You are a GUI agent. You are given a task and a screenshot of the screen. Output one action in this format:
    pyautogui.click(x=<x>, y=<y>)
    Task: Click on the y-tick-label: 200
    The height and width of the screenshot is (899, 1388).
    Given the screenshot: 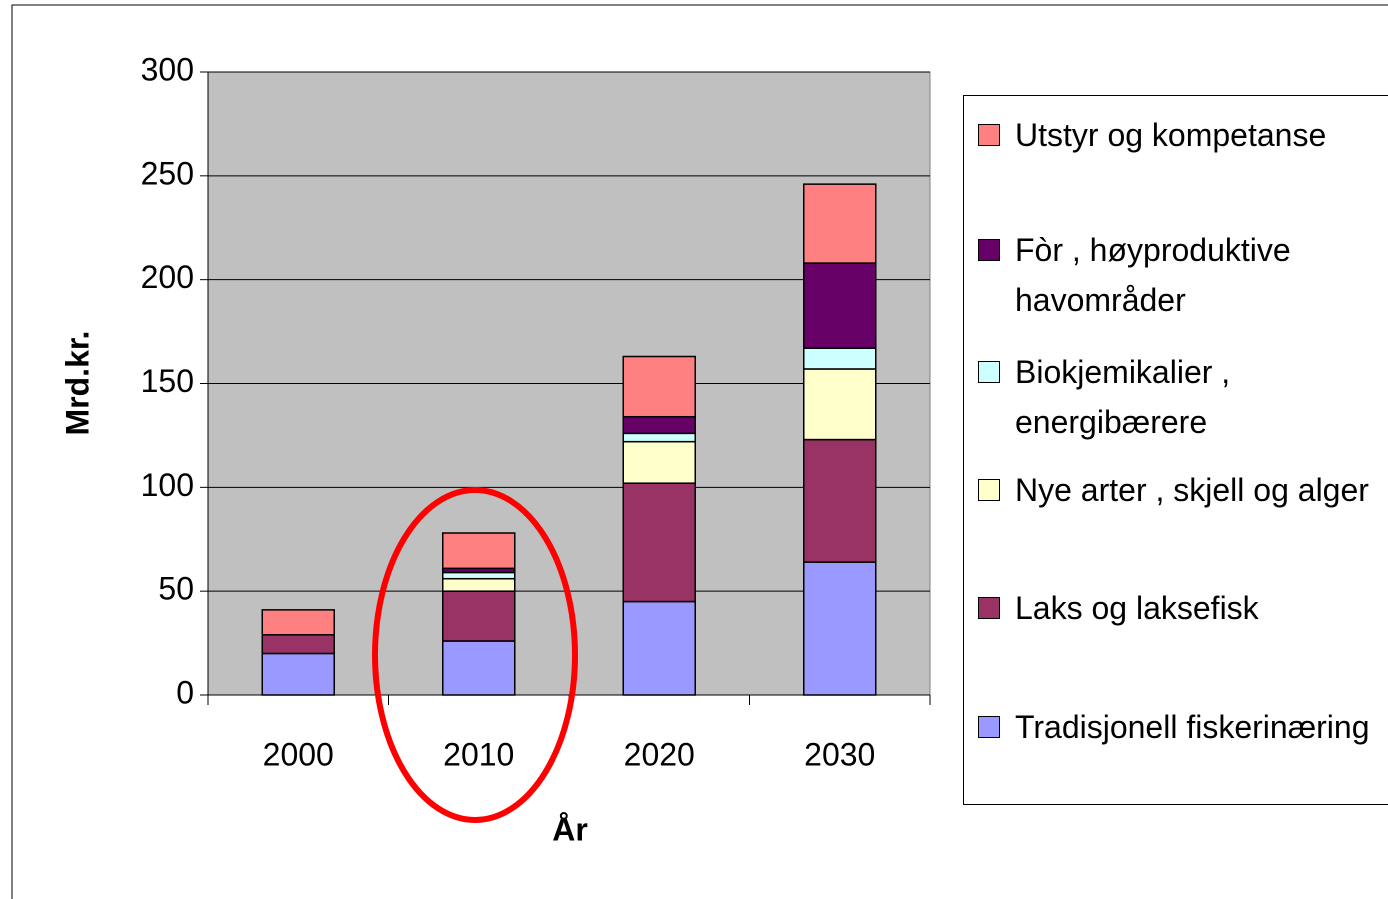 What is the action you would take?
    pyautogui.click(x=167, y=277)
    